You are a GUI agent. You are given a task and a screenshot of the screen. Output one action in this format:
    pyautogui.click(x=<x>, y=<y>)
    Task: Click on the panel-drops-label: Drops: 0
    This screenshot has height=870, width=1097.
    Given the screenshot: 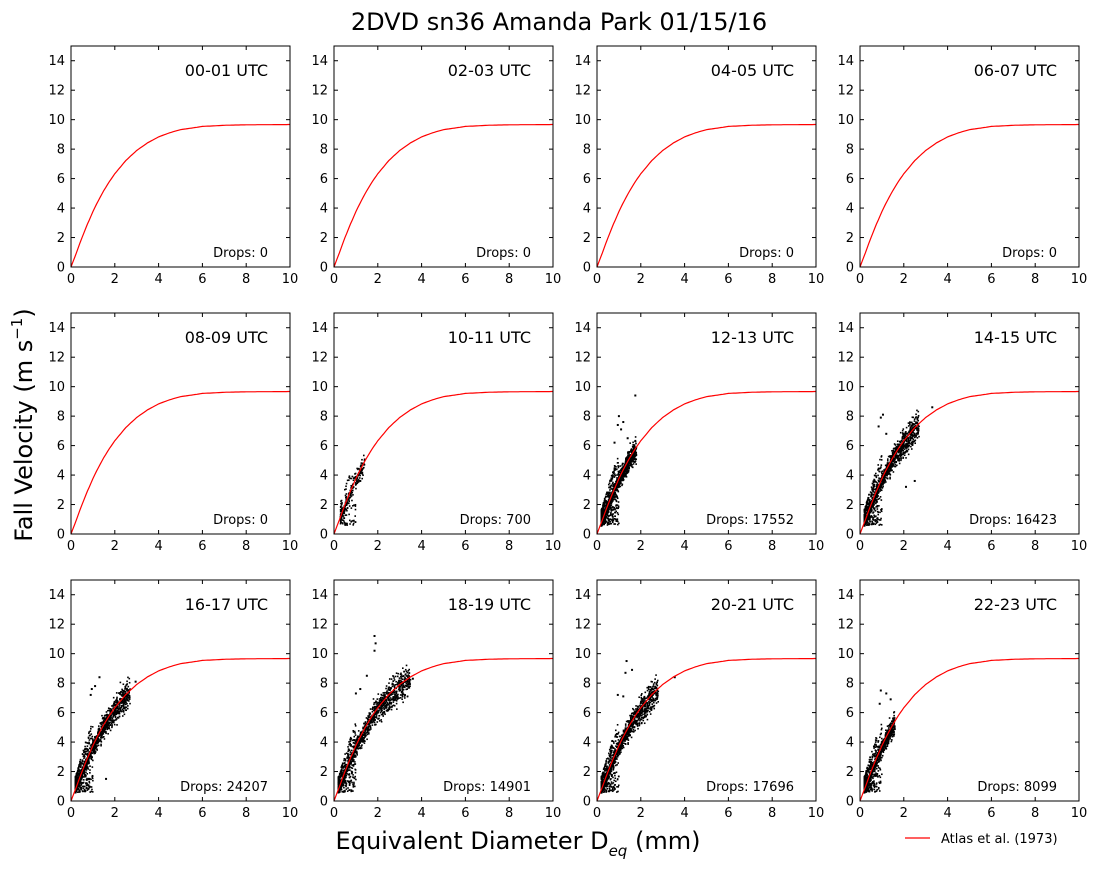 What is the action you would take?
    pyautogui.click(x=503, y=253)
    